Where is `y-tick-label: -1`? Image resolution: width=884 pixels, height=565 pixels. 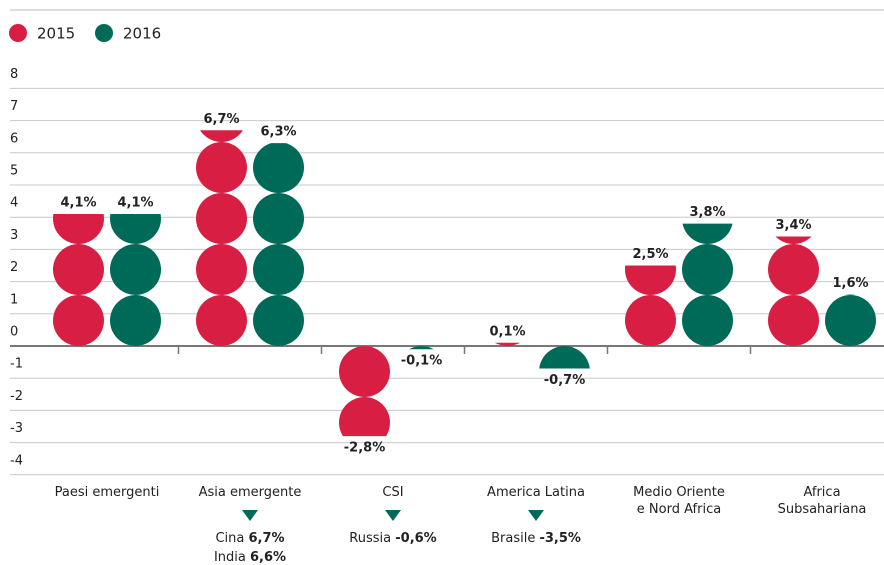
y-tick-label: -1 is located at coordinates (16, 364).